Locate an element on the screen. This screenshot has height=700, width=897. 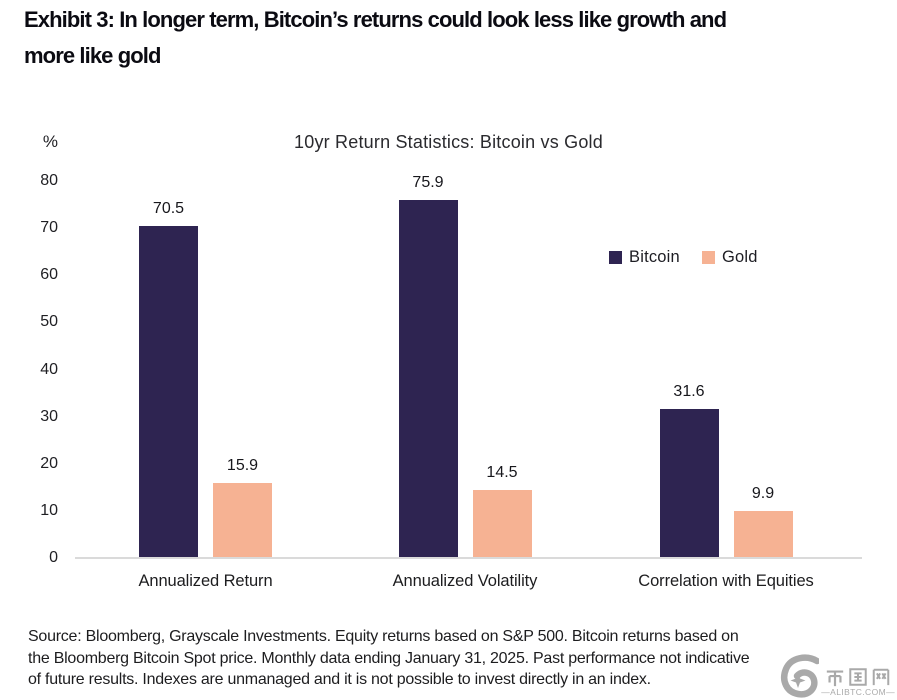
y-axis-unit-label: % is located at coordinates (50, 141).